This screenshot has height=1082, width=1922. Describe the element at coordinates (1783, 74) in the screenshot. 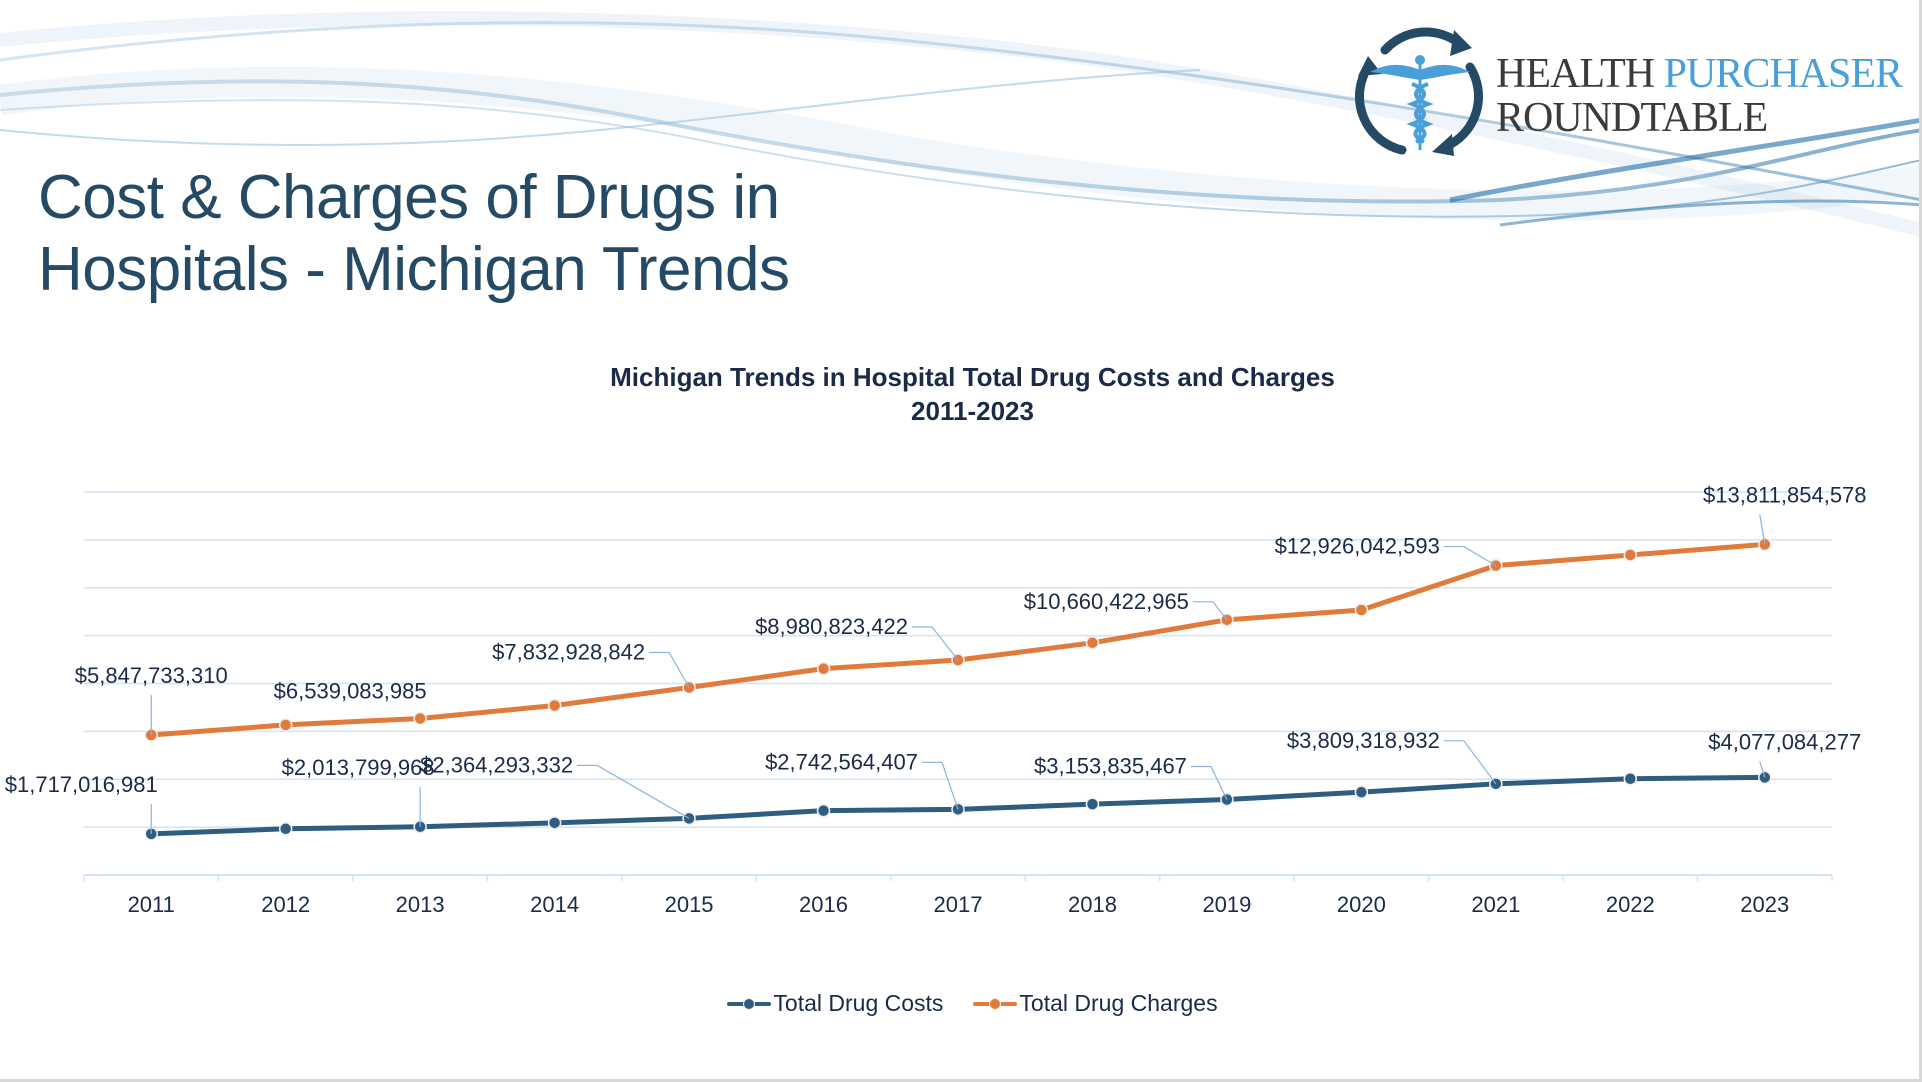

I see `logo-word-purchaser: PURCHASER` at that location.